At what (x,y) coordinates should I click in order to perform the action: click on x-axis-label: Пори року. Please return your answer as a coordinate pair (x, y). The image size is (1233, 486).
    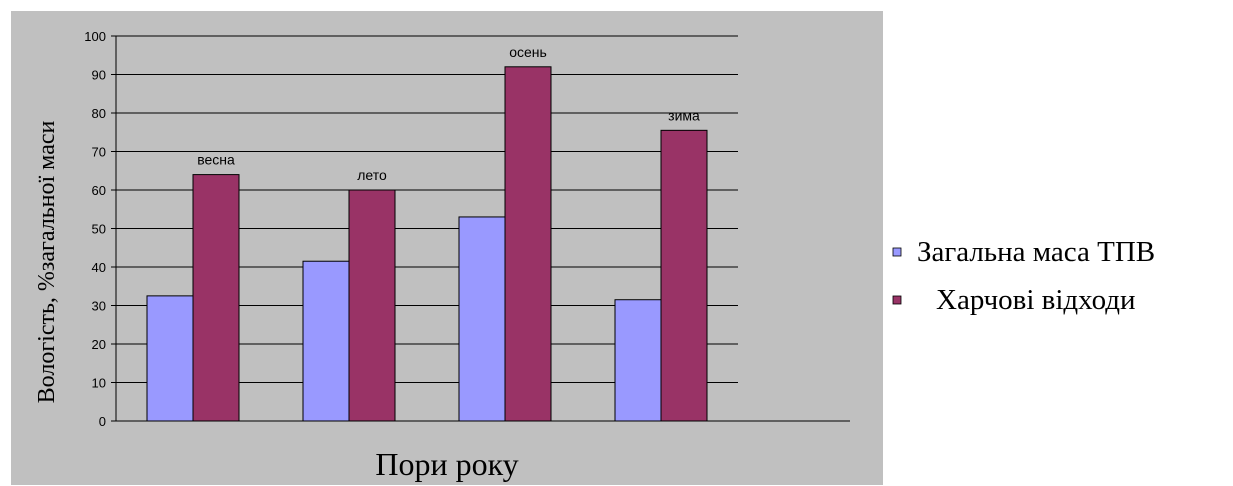
    Looking at the image, I should click on (446, 464).